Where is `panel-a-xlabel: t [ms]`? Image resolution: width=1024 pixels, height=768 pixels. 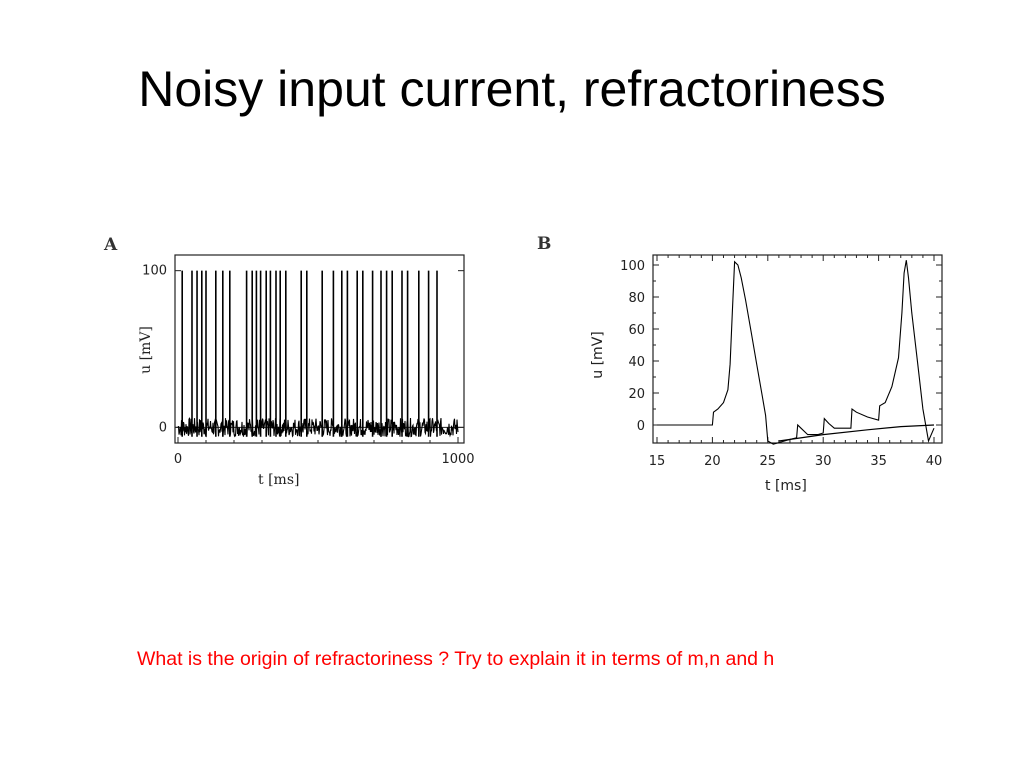 panel-a-xlabel: t [ms] is located at coordinates (278, 480).